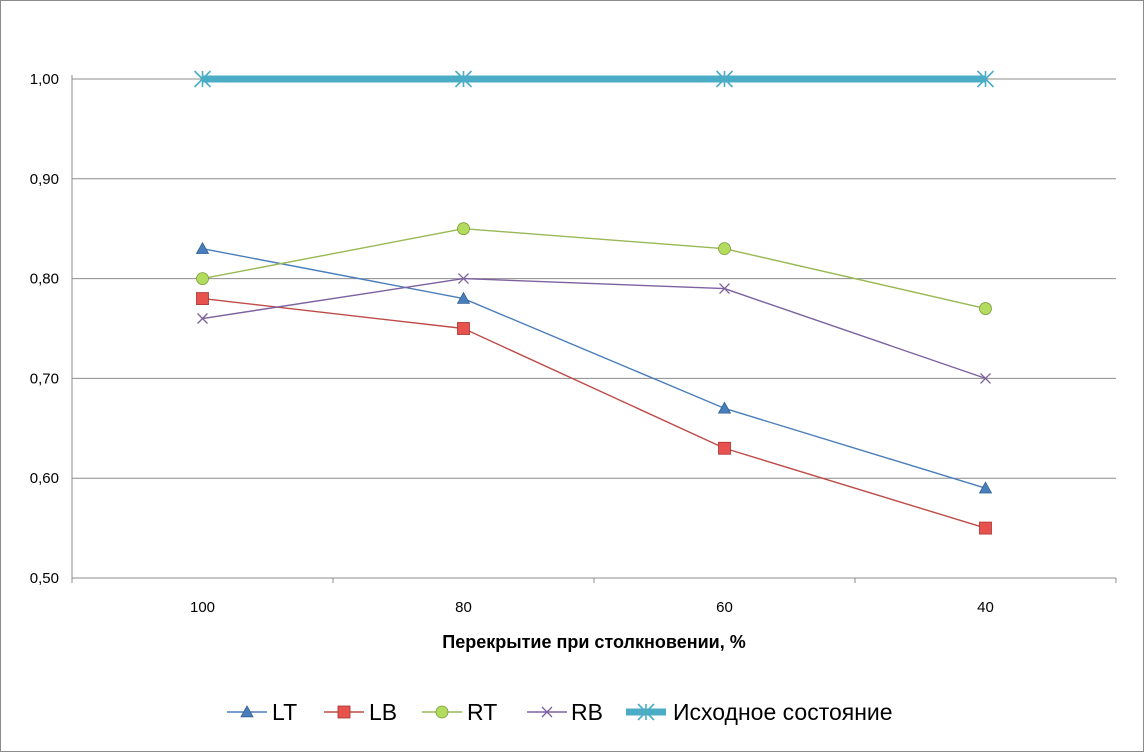 This screenshot has height=752, width=1144. Describe the element at coordinates (383, 712) in the screenshot. I see `legend-label: LB` at that location.